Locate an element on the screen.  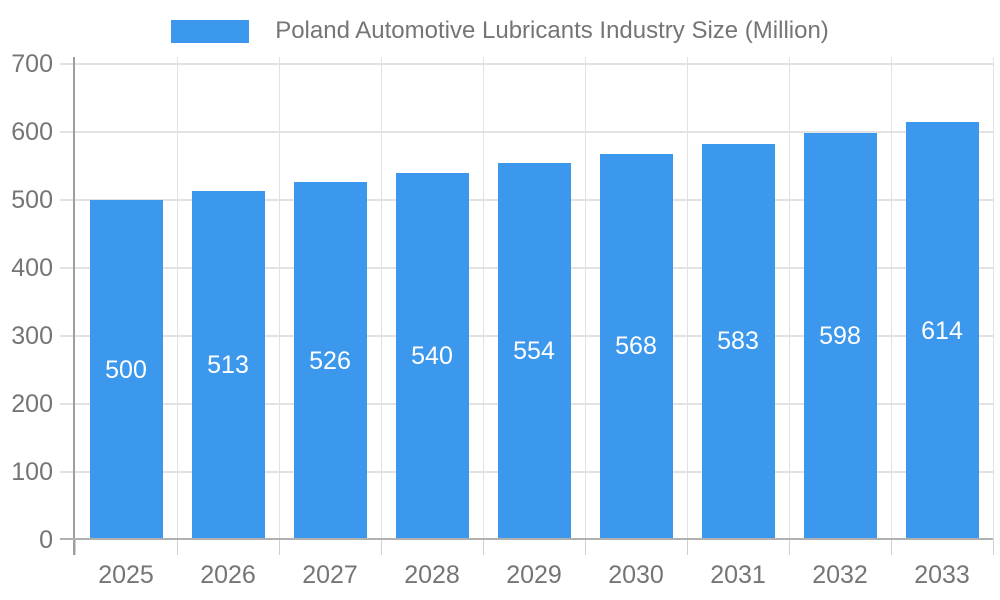
bar-value-label: 500 is located at coordinates (126, 369).